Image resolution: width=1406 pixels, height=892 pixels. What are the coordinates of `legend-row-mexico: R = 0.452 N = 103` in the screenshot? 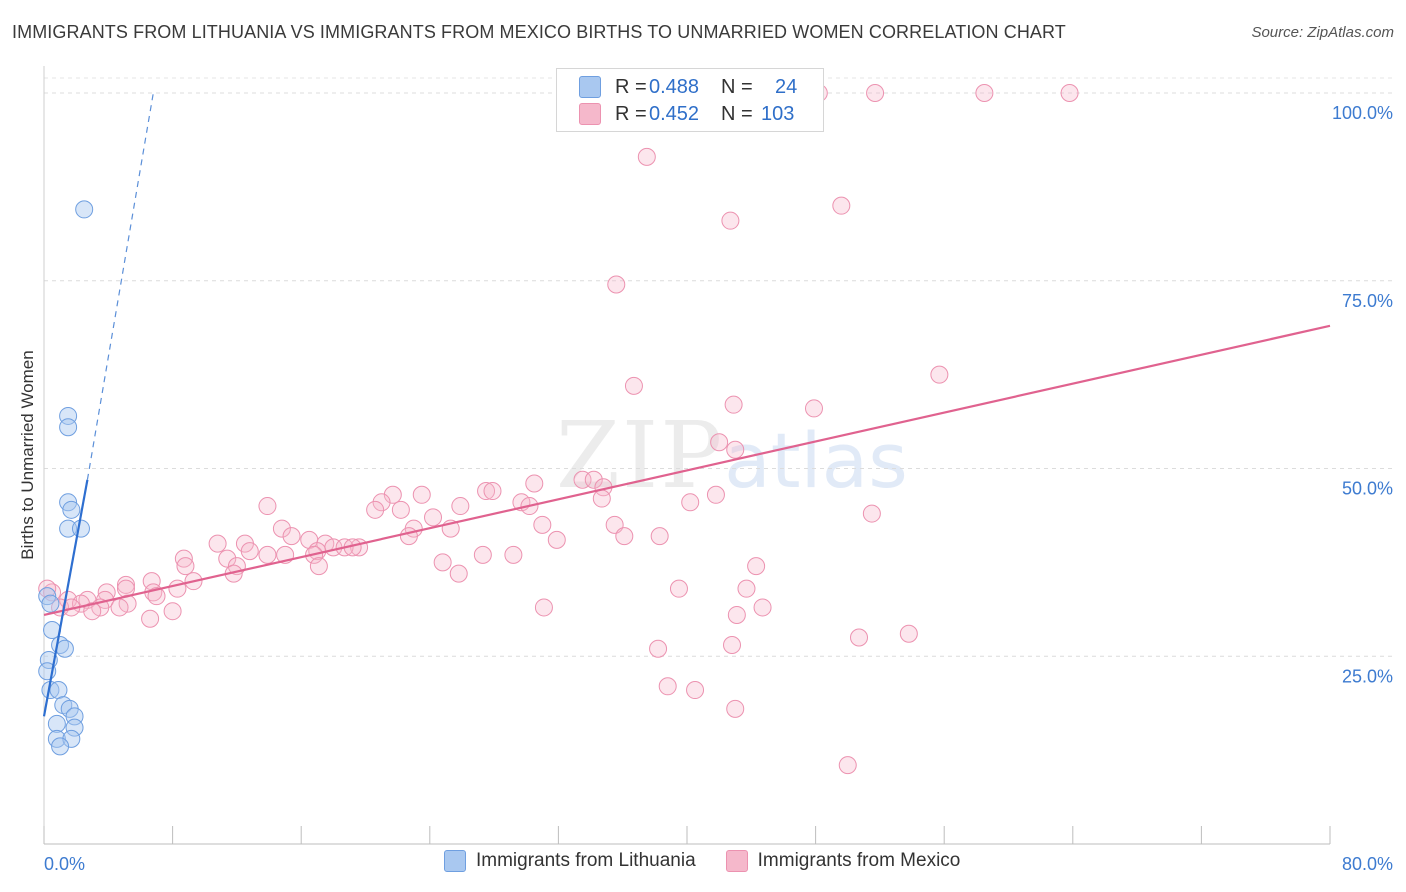 It's located at (686, 114).